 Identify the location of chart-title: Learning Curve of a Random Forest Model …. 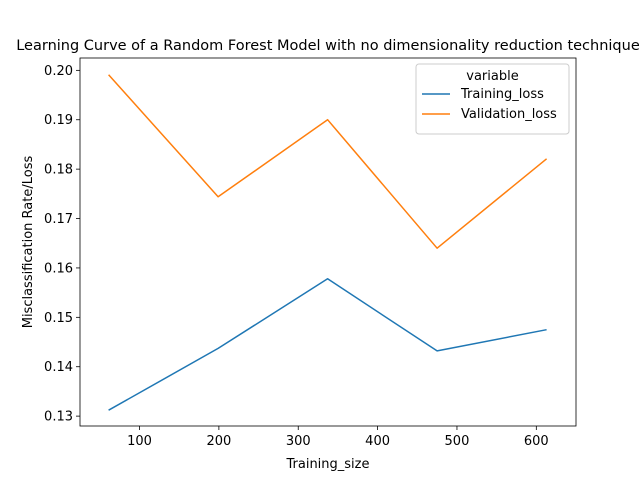
(328, 46).